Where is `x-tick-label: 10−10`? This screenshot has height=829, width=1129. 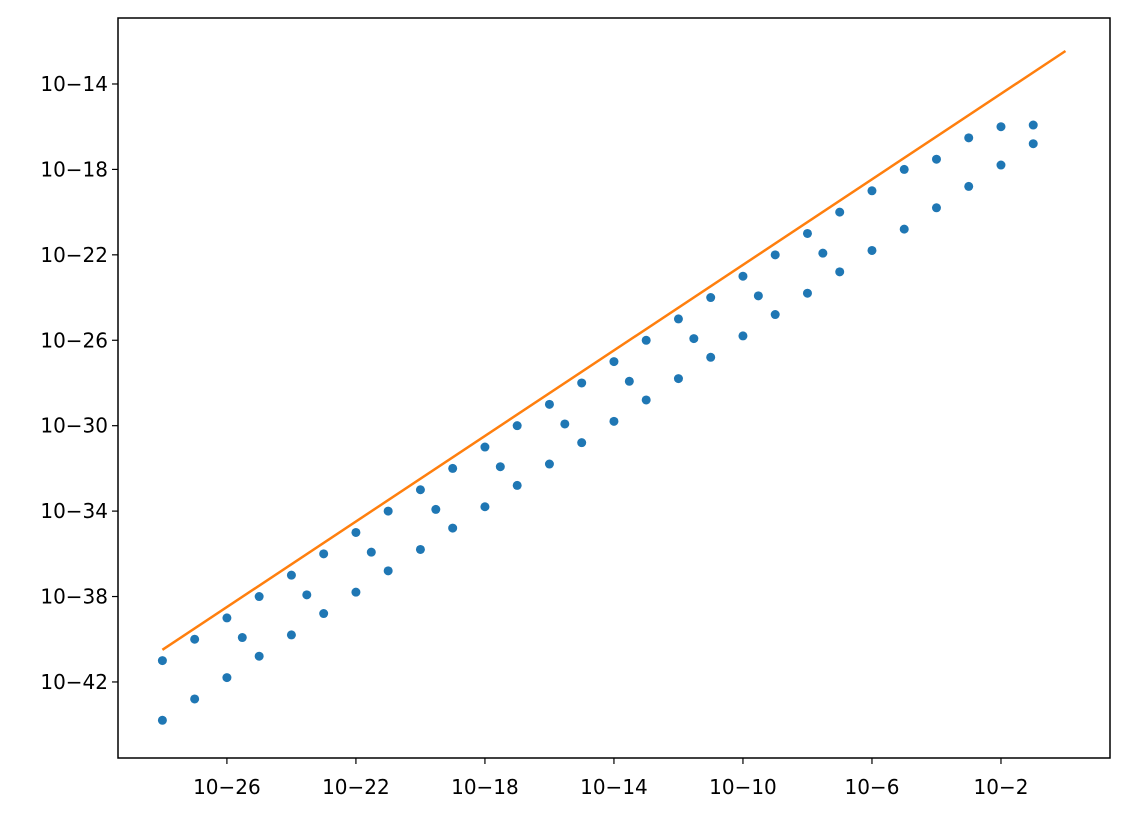
x-tick-label: 10−10 is located at coordinates (743, 787).